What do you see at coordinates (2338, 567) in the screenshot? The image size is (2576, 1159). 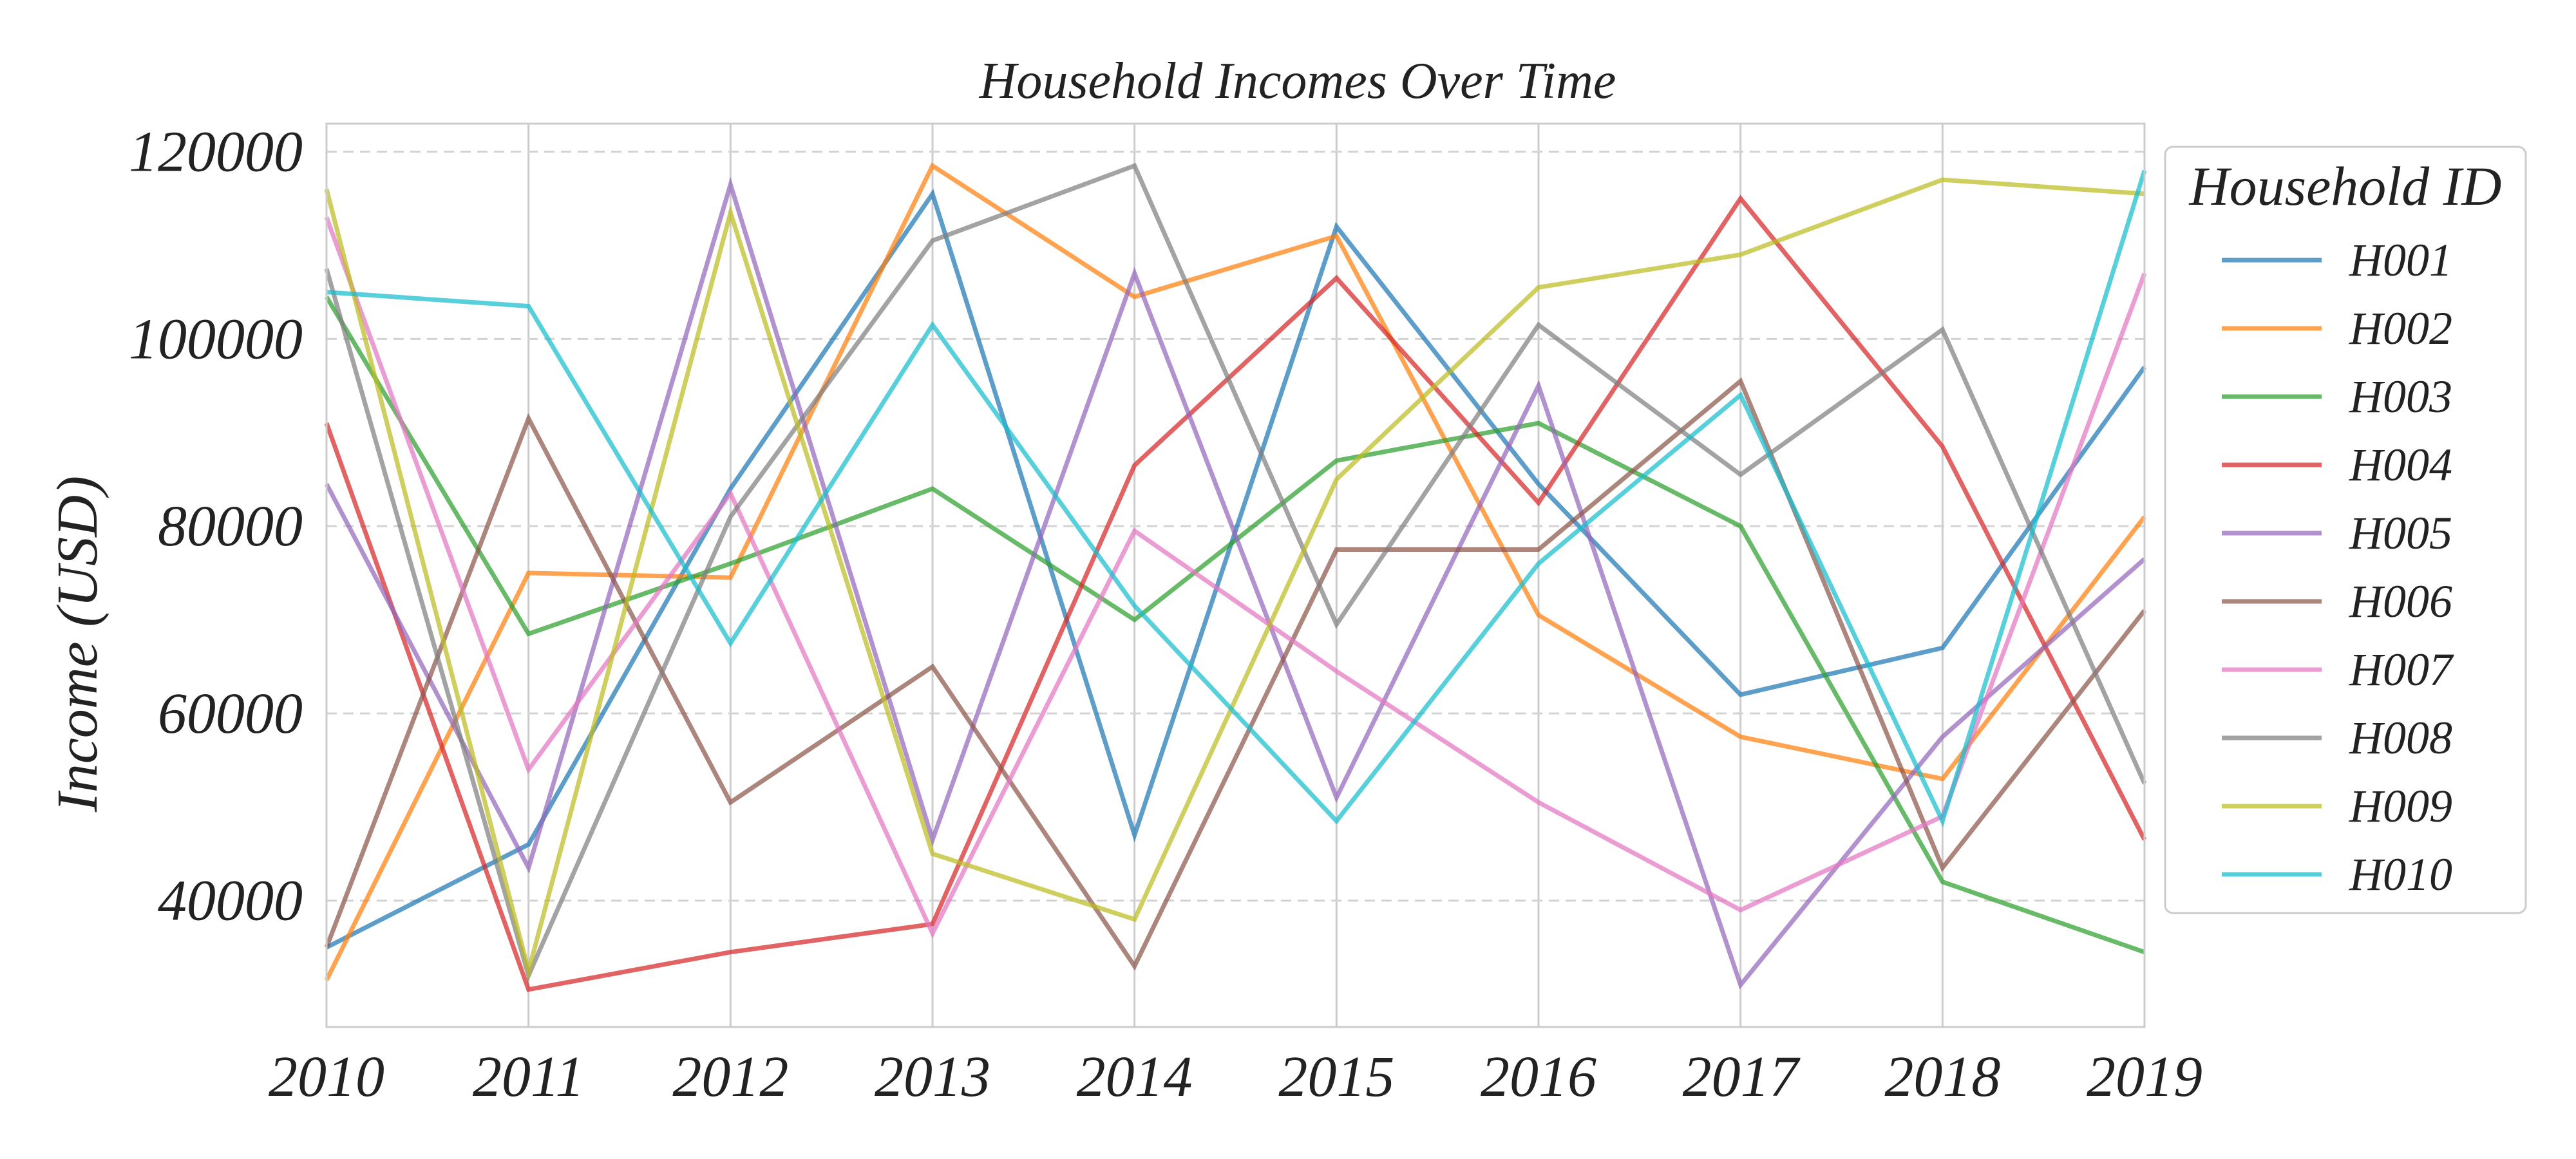 I see `legend-items: H001 H002 H003 H004 H005 H006 H007 H008 H009 H010` at bounding box center [2338, 567].